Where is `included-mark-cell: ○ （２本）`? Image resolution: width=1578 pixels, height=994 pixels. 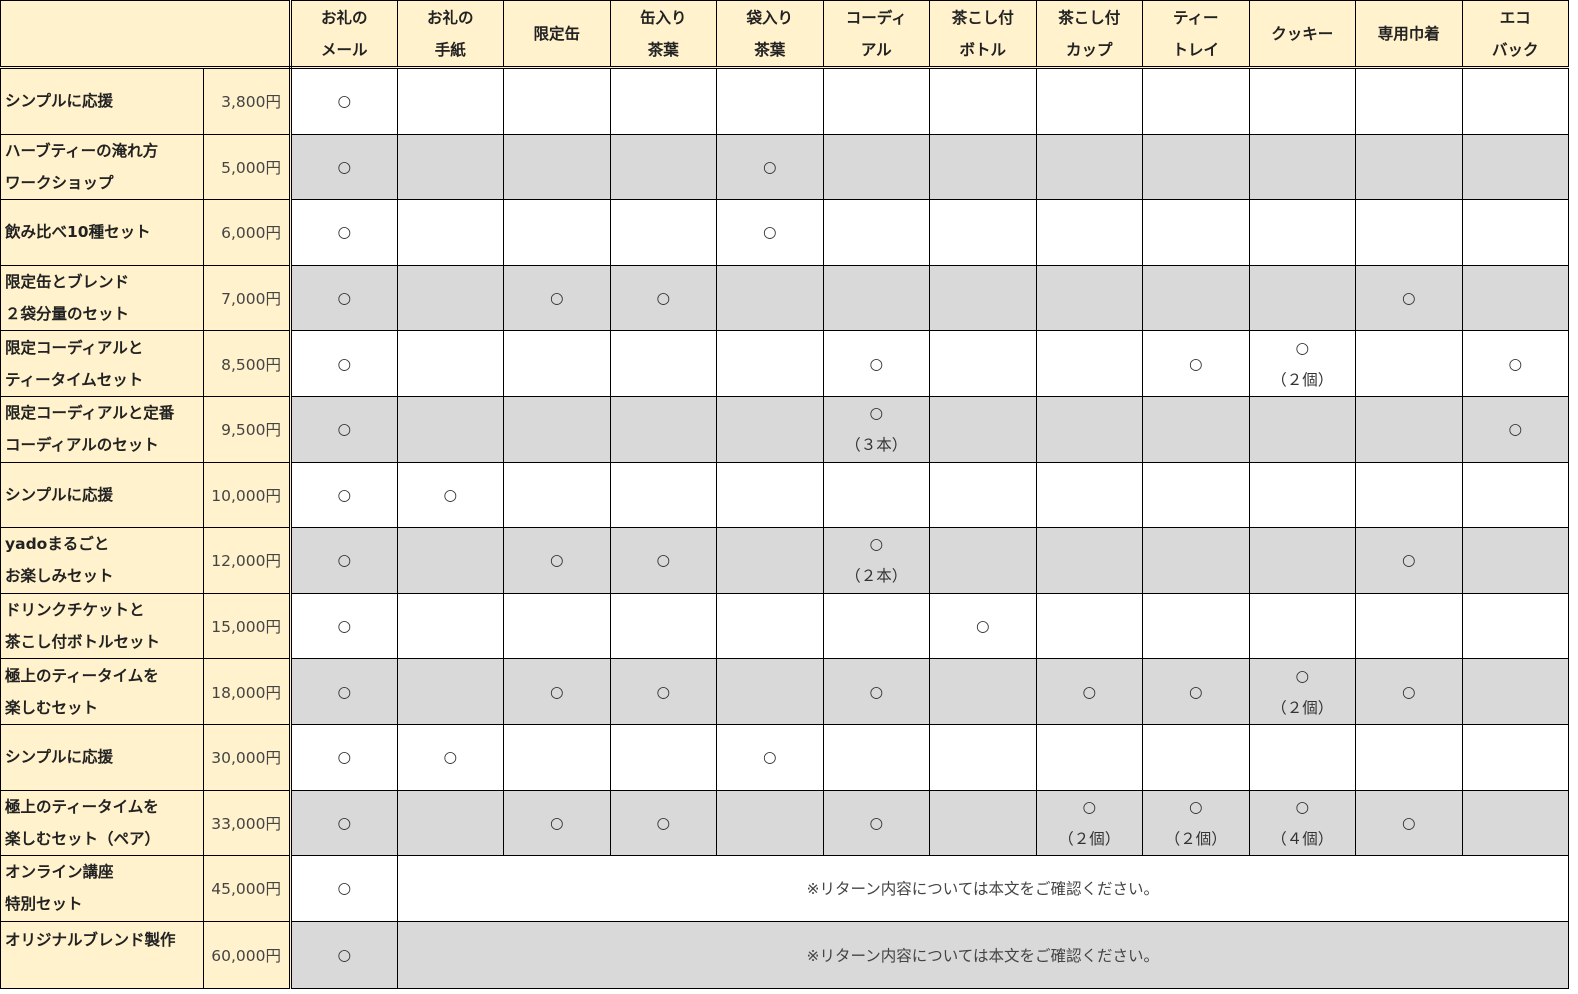
included-mark-cell: ○ （２本） is located at coordinates (876, 560).